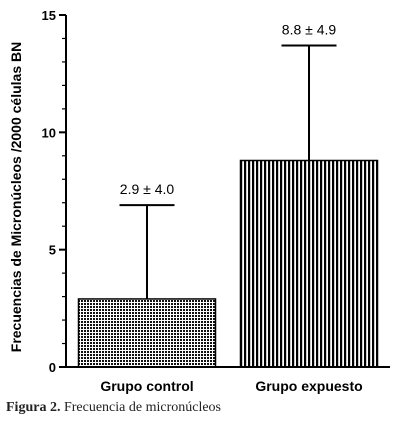 The width and height of the screenshot is (400, 426). What do you see at coordinates (33, 407) in the screenshot?
I see `figure-number: Figura 2.` at bounding box center [33, 407].